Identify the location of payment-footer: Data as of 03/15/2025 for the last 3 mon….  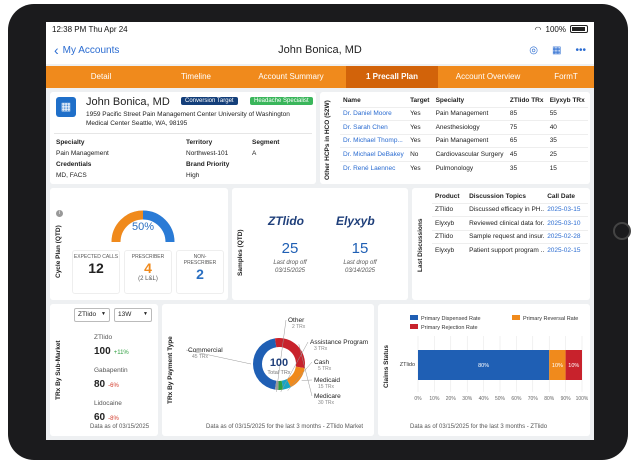
(285, 427).